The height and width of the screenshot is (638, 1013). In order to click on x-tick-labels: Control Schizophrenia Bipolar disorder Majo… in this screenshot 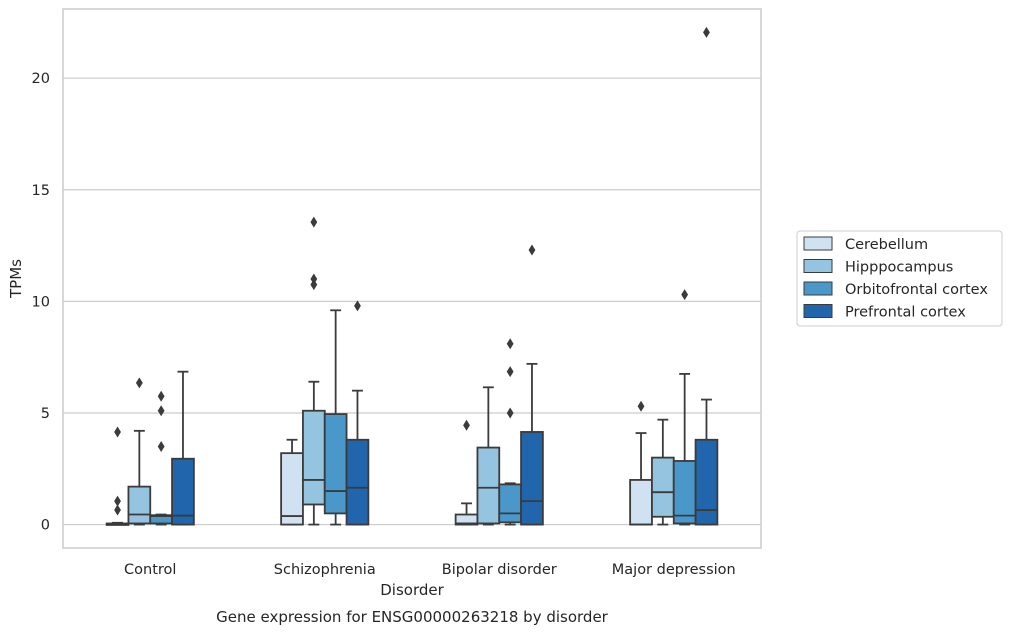, I will do `click(430, 570)`.